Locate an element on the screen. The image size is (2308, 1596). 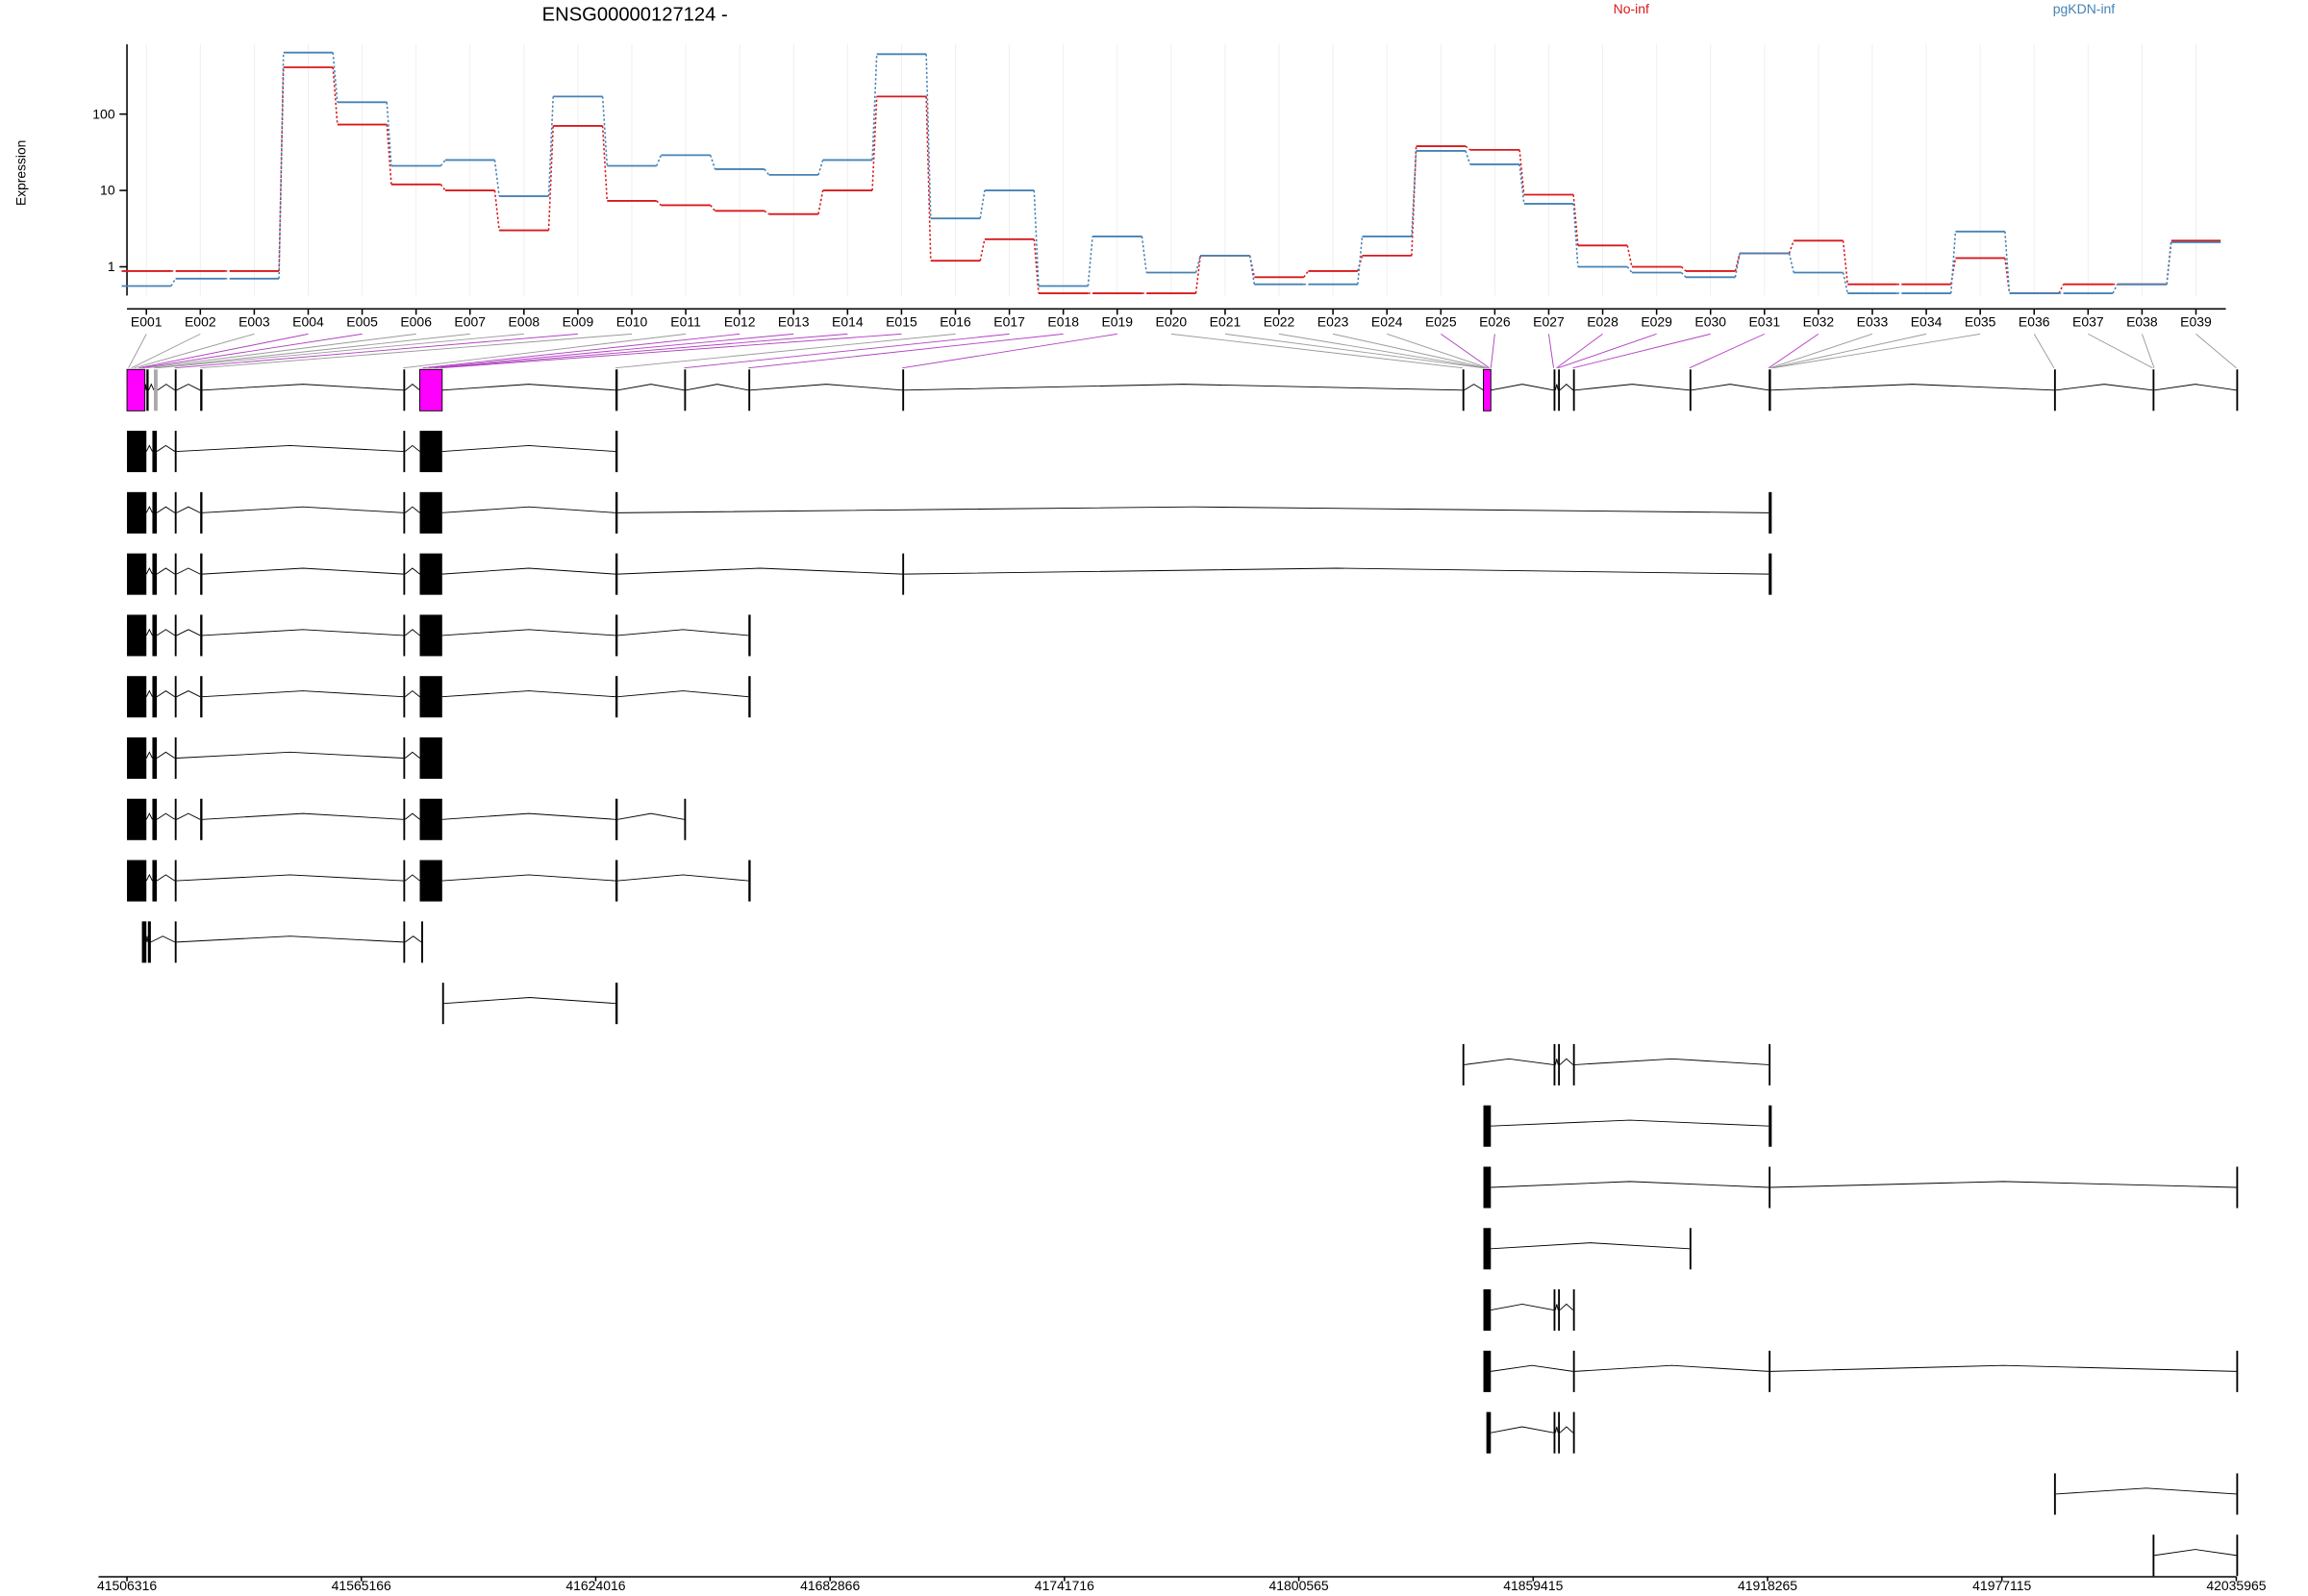
x-tick-label: E010 is located at coordinates (632, 322).